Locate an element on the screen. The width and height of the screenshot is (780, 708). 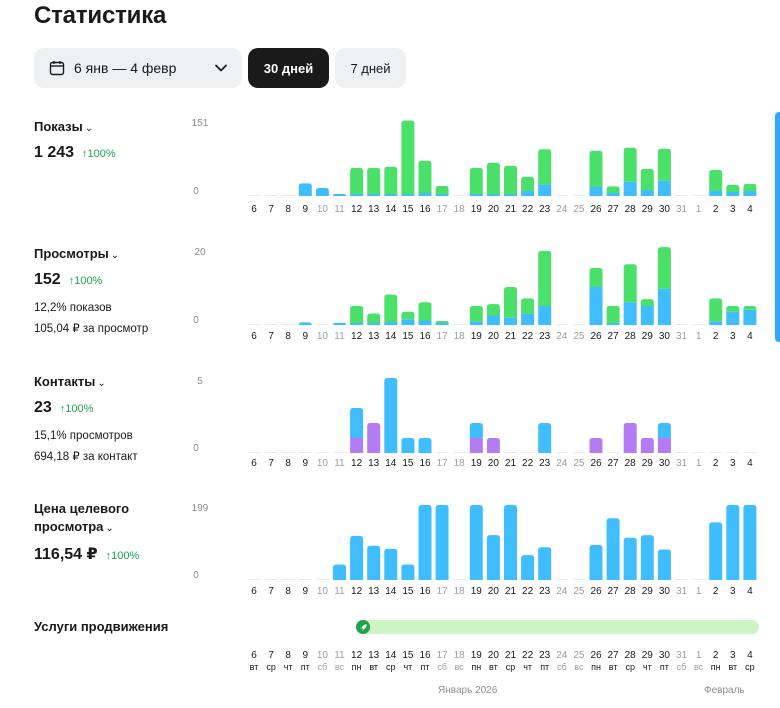
date-range-select: 6 янв — 4 февр is located at coordinates (138, 68).